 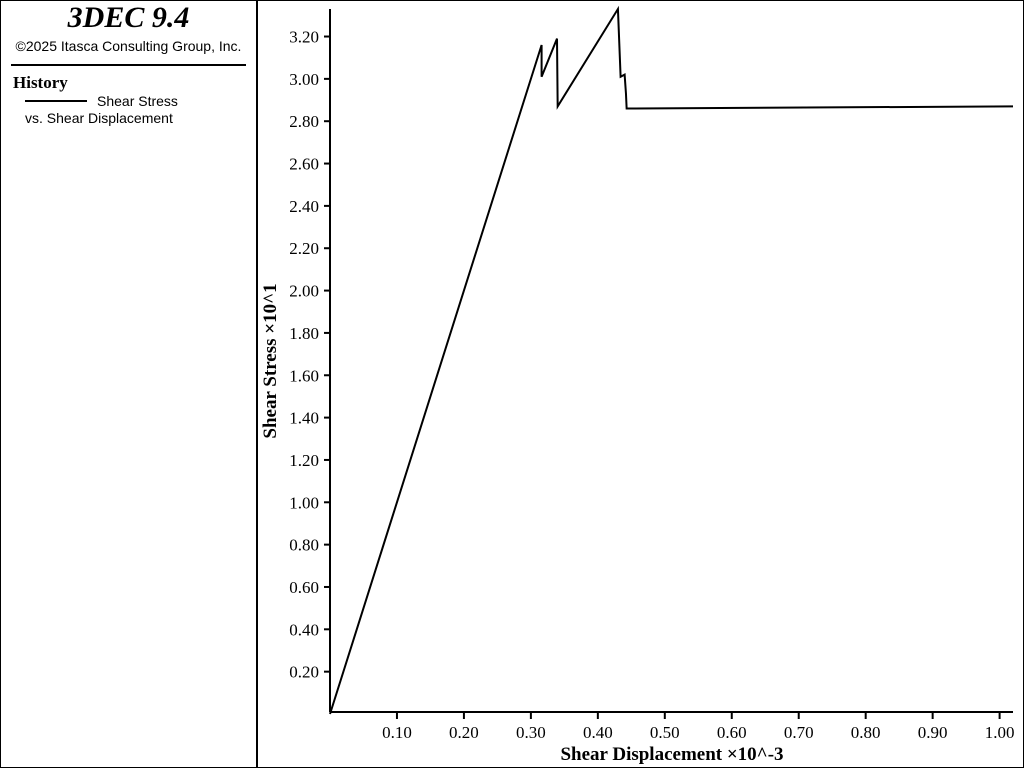 I want to click on x-tick-label: 0.30, so click(x=531, y=732).